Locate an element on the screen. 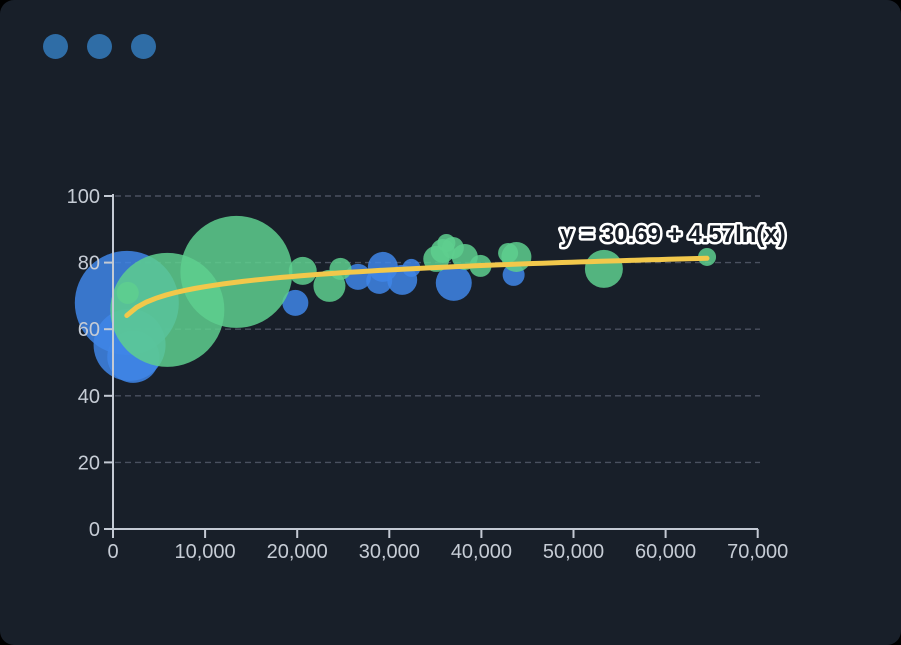 Image resolution: width=901 pixels, height=645 pixels. trendline-equation-label: y = 30.69 + 4.57ln(x) is located at coordinates (672, 234).